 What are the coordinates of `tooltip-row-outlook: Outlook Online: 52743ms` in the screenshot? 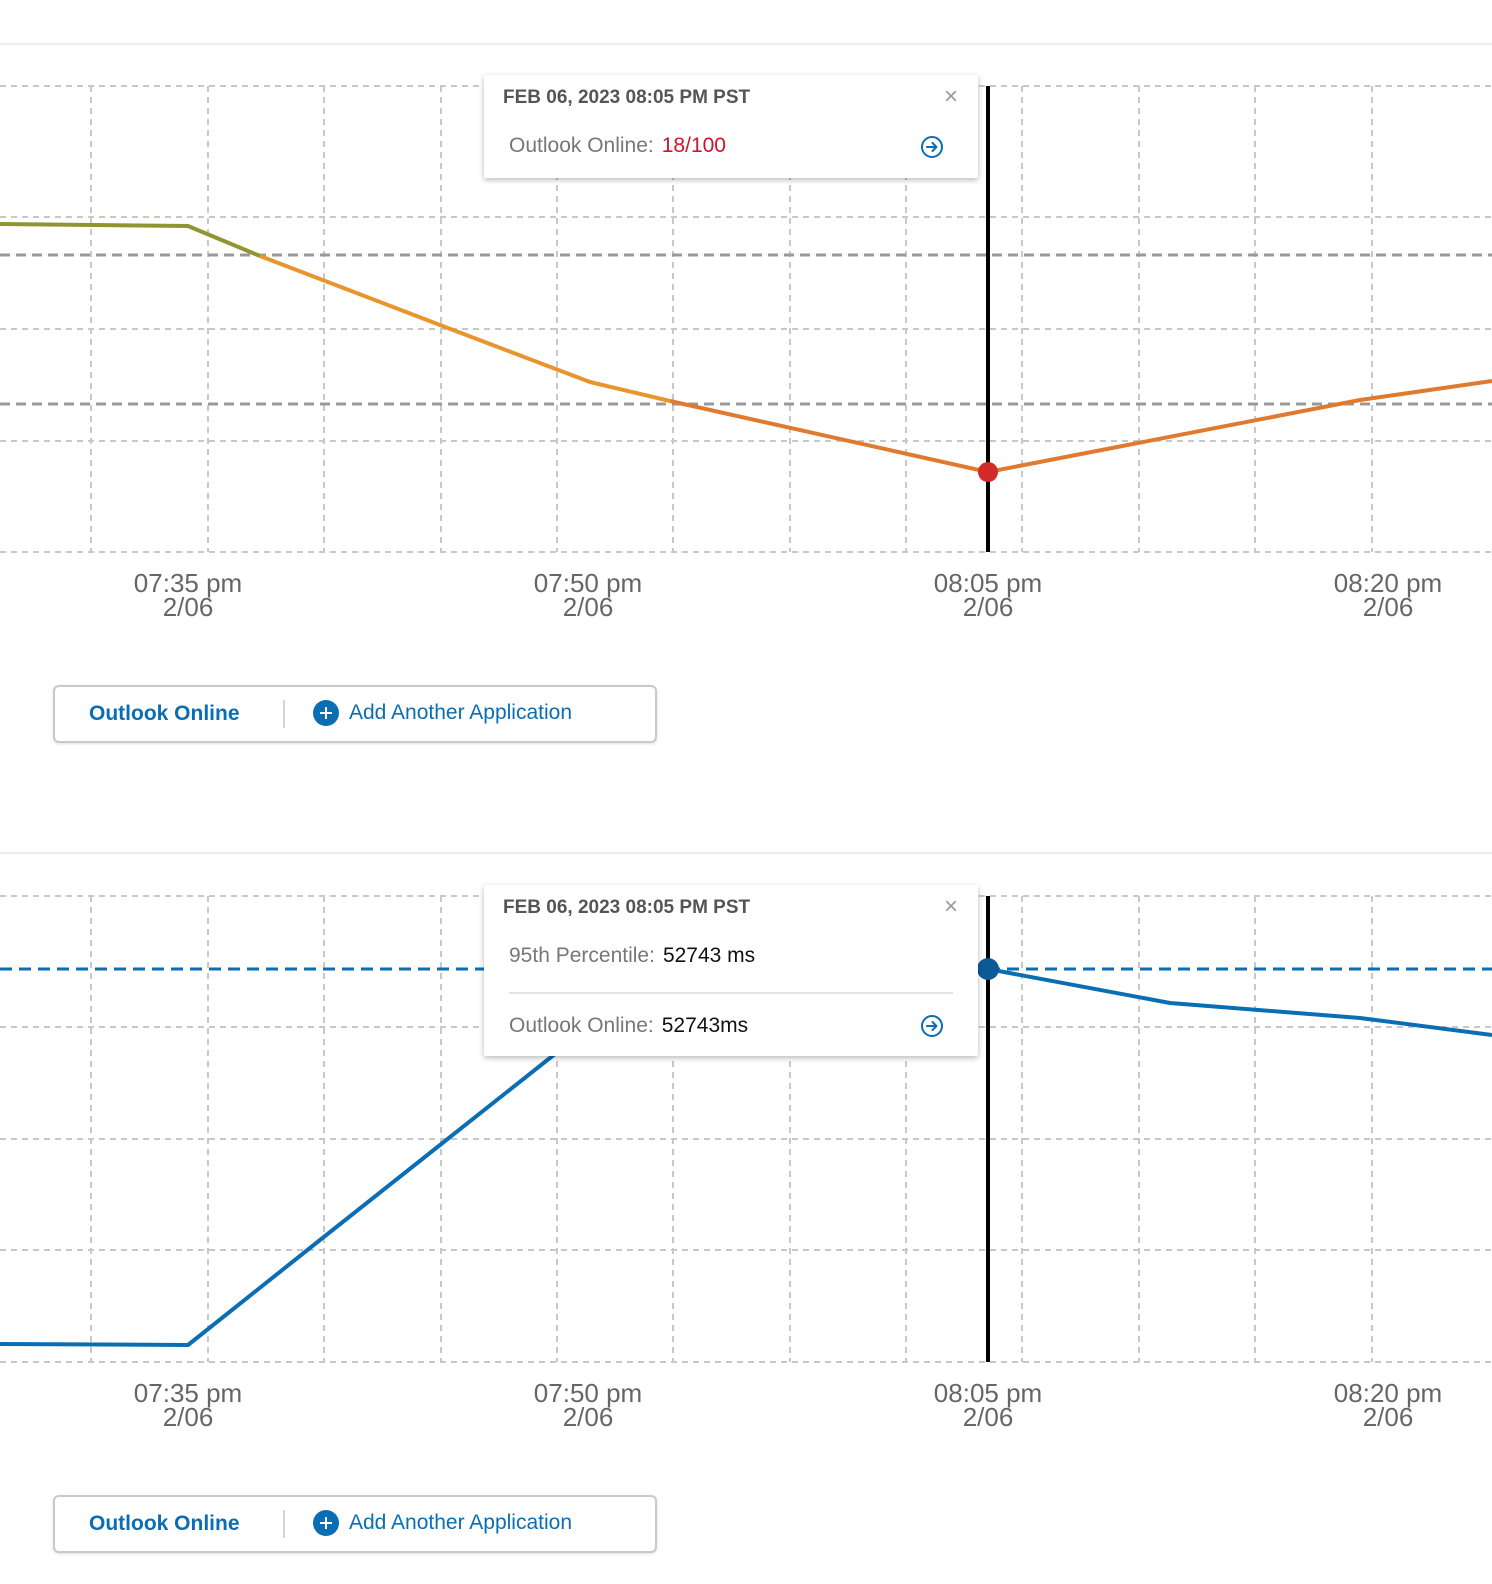 It's located at (628, 1026).